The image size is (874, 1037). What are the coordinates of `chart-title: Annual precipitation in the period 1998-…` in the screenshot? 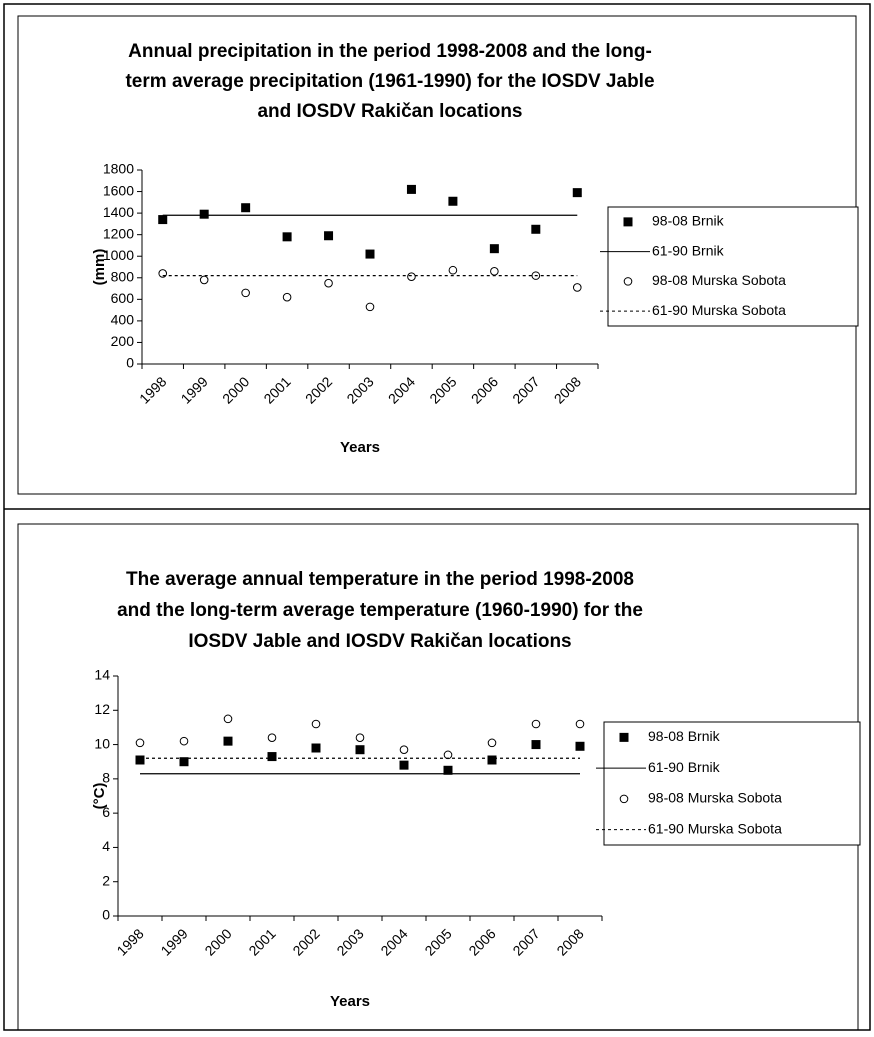 It's located at (390, 51).